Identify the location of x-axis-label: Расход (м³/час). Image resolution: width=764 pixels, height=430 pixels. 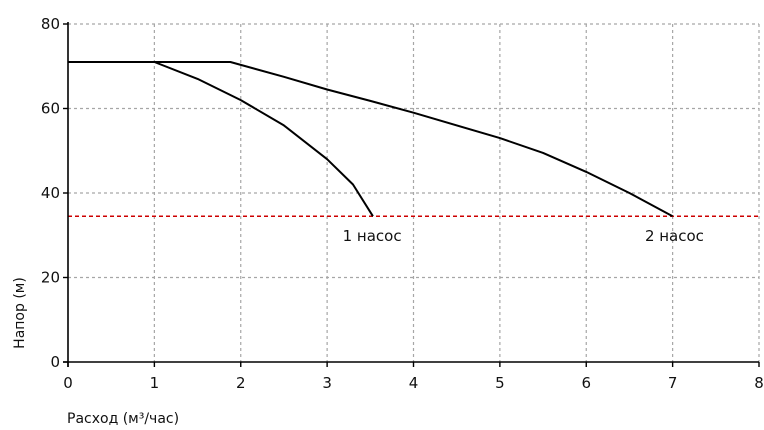
(123, 419).